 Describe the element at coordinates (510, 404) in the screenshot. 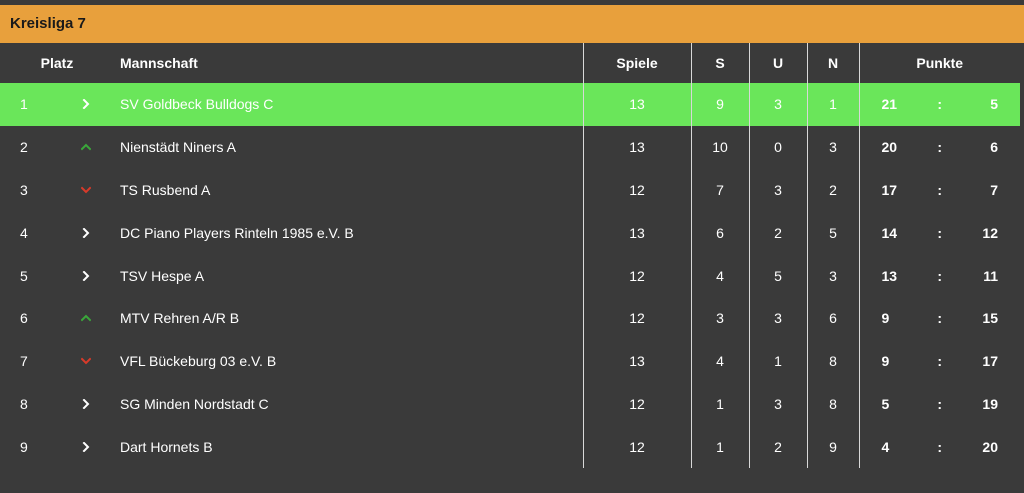

I see `table-row-8: 8 SG Minden Nordstadt C 12 1 3 8 5 : 19` at that location.